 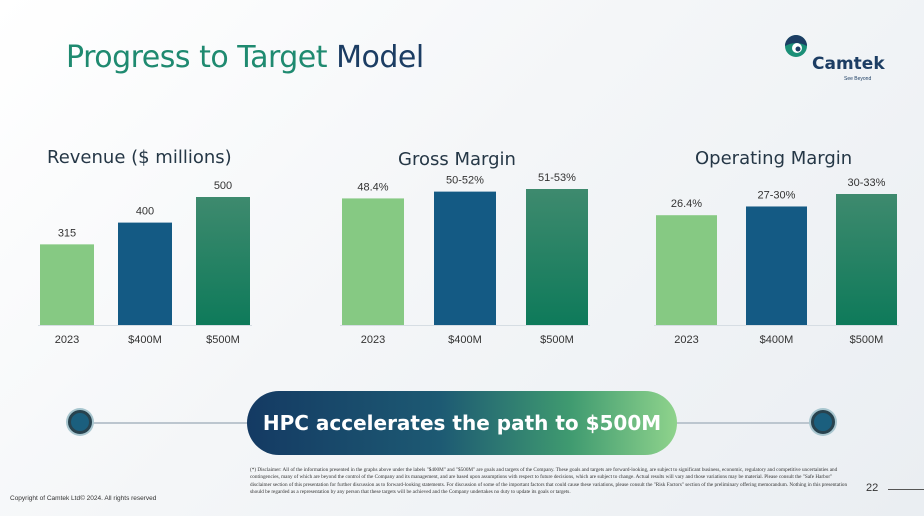 I want to click on operating-margin-category-label-1: 2023, so click(x=686, y=340).